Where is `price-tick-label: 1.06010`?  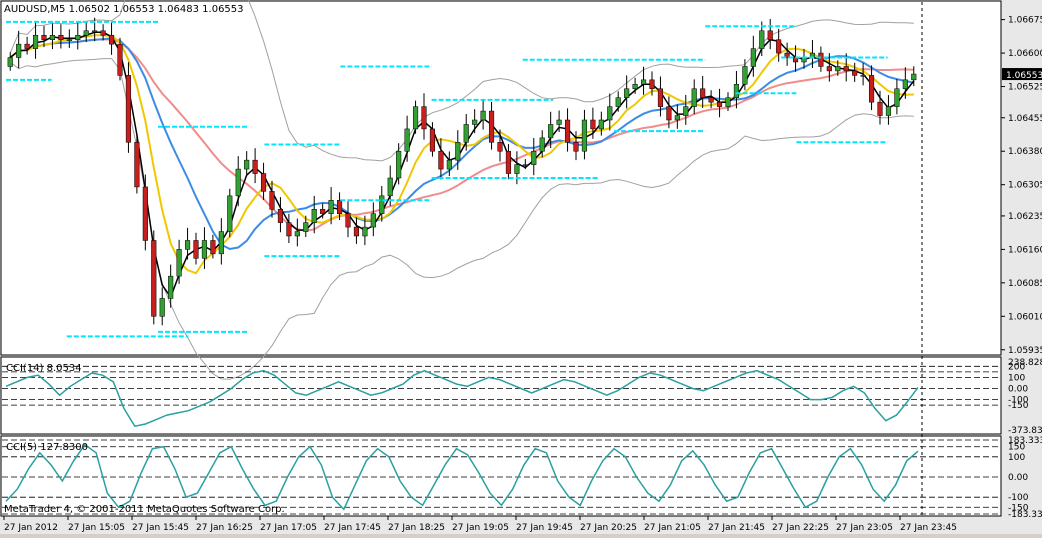
price-tick-label: 1.06010 is located at coordinates (1025, 317).